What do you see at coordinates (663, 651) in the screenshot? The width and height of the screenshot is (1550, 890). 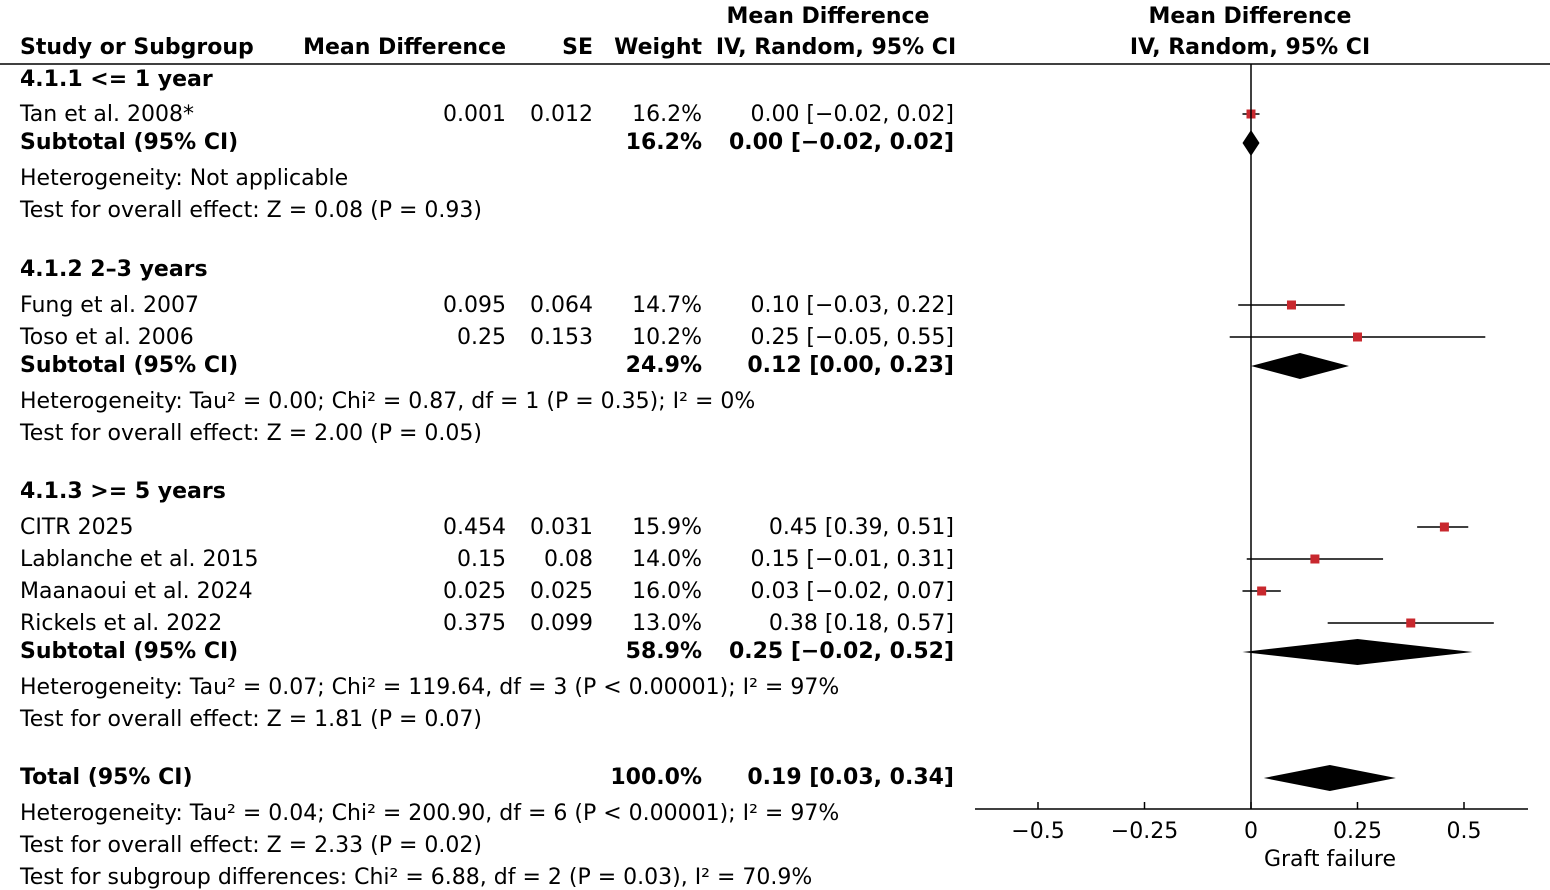 I see `subtotal-weight: 58.9%` at bounding box center [663, 651].